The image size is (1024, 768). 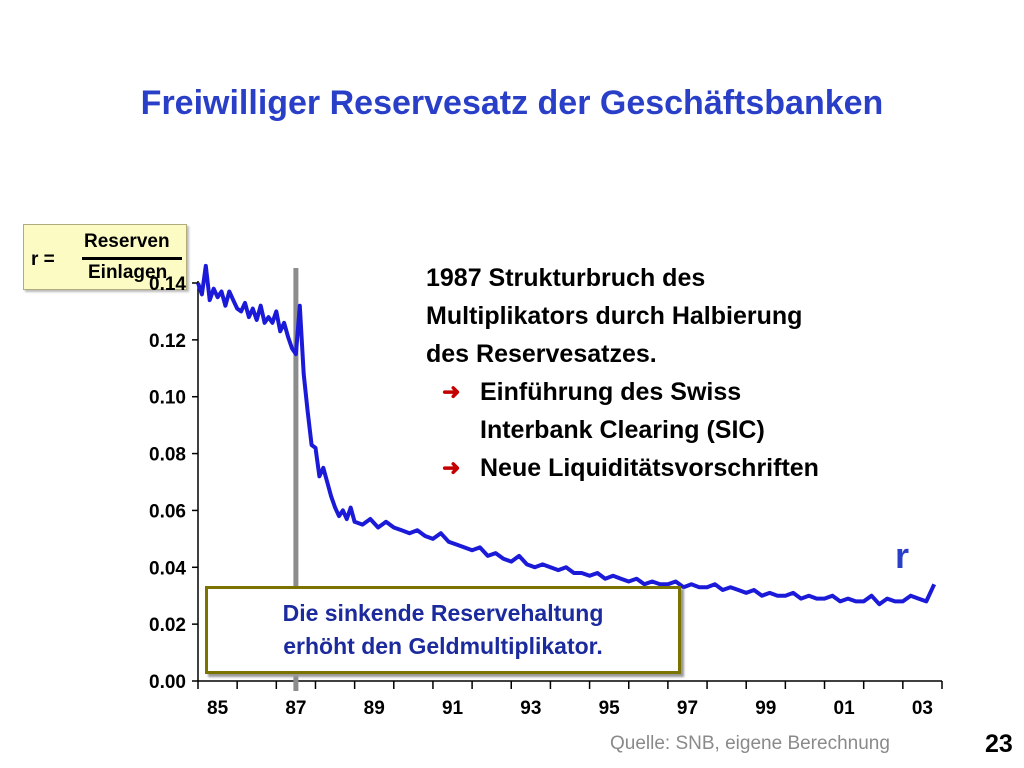 What do you see at coordinates (687, 708) in the screenshot?
I see `x-tick-label: 97` at bounding box center [687, 708].